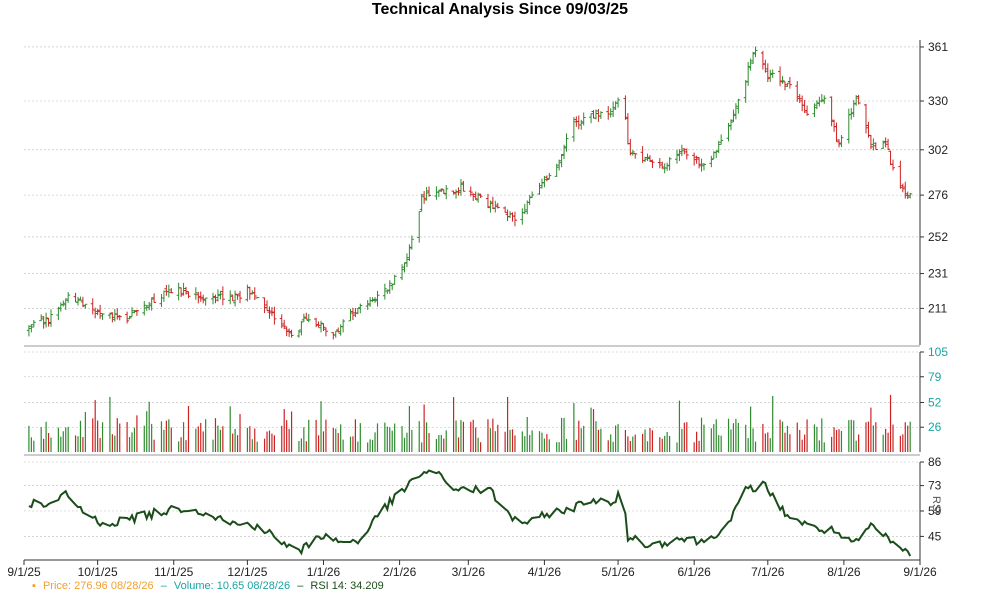 Image resolution: width=1000 pixels, height=600 pixels. What do you see at coordinates (935, 427) in the screenshot?
I see `volume-tick-label: 26` at bounding box center [935, 427].